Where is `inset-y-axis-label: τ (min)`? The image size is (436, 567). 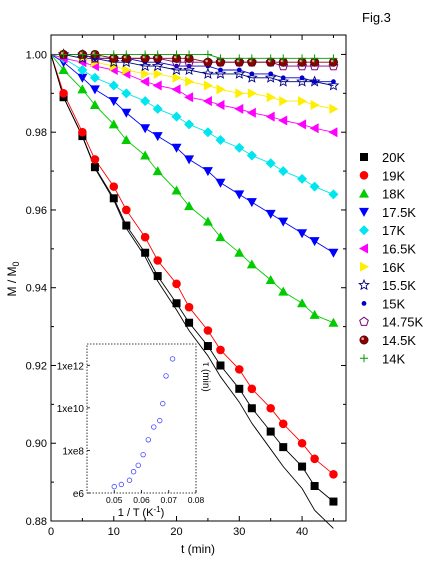 inset-y-axis-label: τ (min) is located at coordinates (205, 377).